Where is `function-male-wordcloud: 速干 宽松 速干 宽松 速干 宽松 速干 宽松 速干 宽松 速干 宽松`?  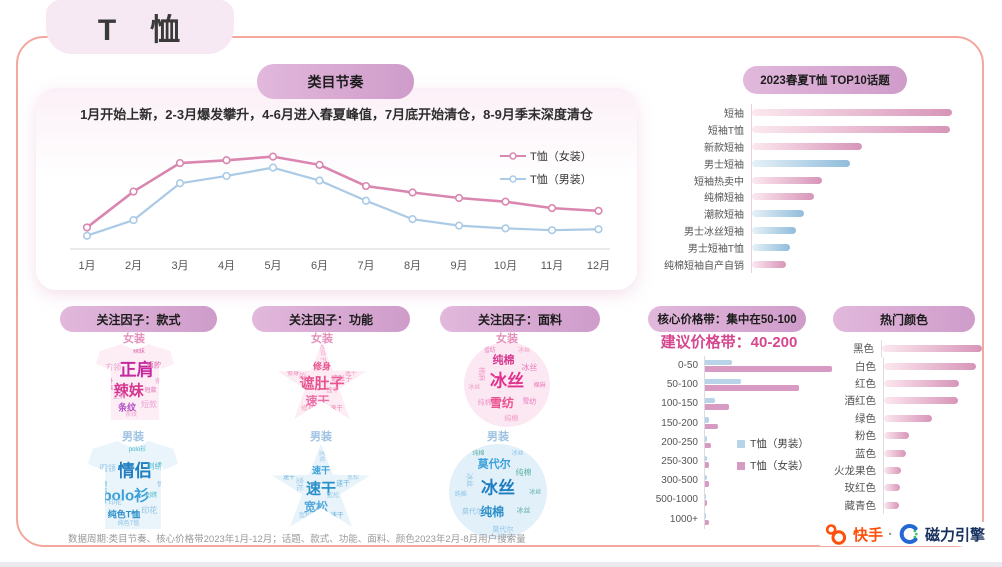
function-male-wordcloud: 速干 宽松 速干 宽松 速干 宽松 速干 宽松 速干 宽松 速干 宽松 is located at coordinates (321, 489).